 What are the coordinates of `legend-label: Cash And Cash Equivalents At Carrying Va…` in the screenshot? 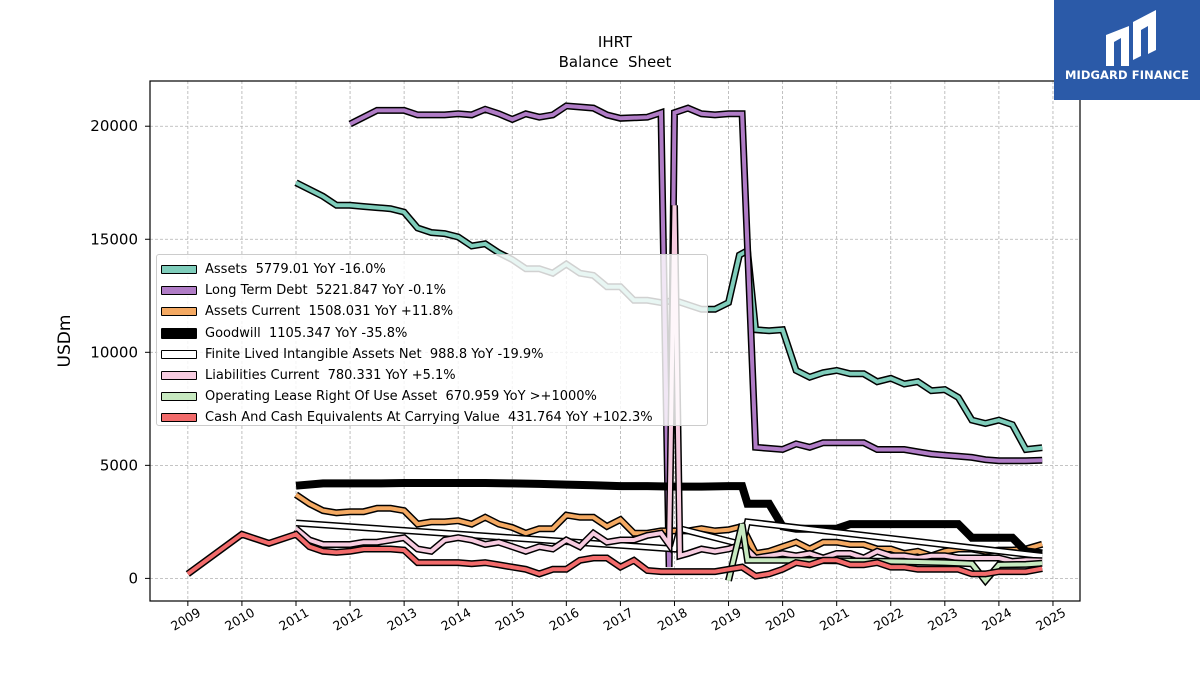 It's located at (429, 418).